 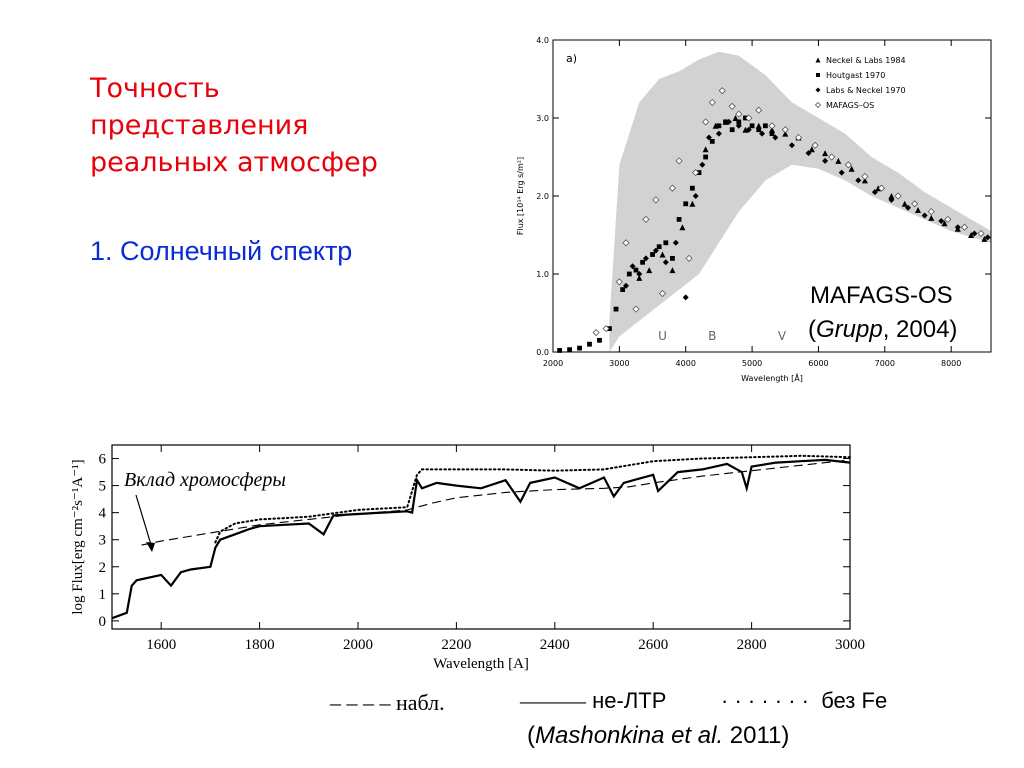 What do you see at coordinates (542, 118) in the screenshot?
I see `top-y-tick-label: 3.0` at bounding box center [542, 118].